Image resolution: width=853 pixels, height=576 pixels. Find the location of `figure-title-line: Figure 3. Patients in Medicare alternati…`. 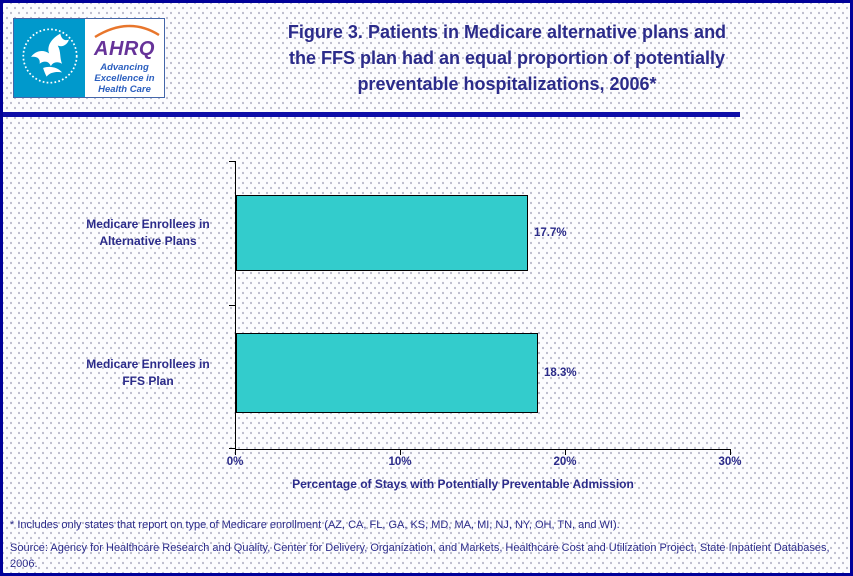

figure-title-line: Figure 3. Patients in Medicare alternati… is located at coordinates (507, 32).